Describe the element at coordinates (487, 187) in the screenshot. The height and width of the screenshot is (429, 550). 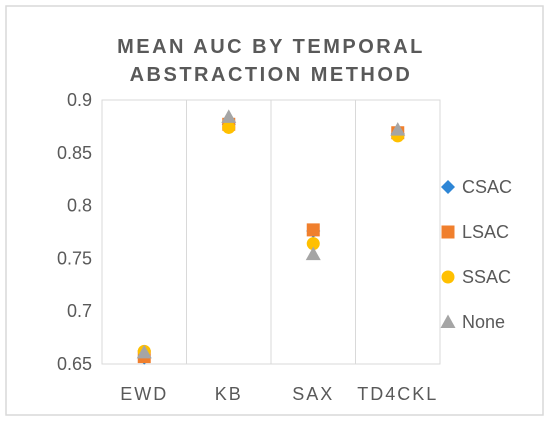
I see `legend-label-csac: CSAC` at that location.